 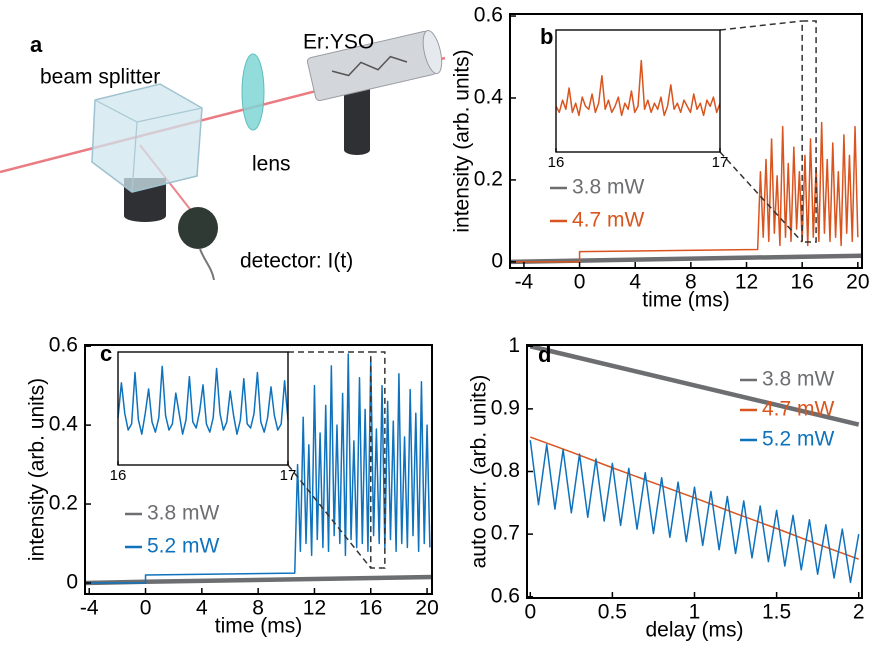 What do you see at coordinates (514, 345) in the screenshot?
I see `y-tick-label: 1` at bounding box center [514, 345].